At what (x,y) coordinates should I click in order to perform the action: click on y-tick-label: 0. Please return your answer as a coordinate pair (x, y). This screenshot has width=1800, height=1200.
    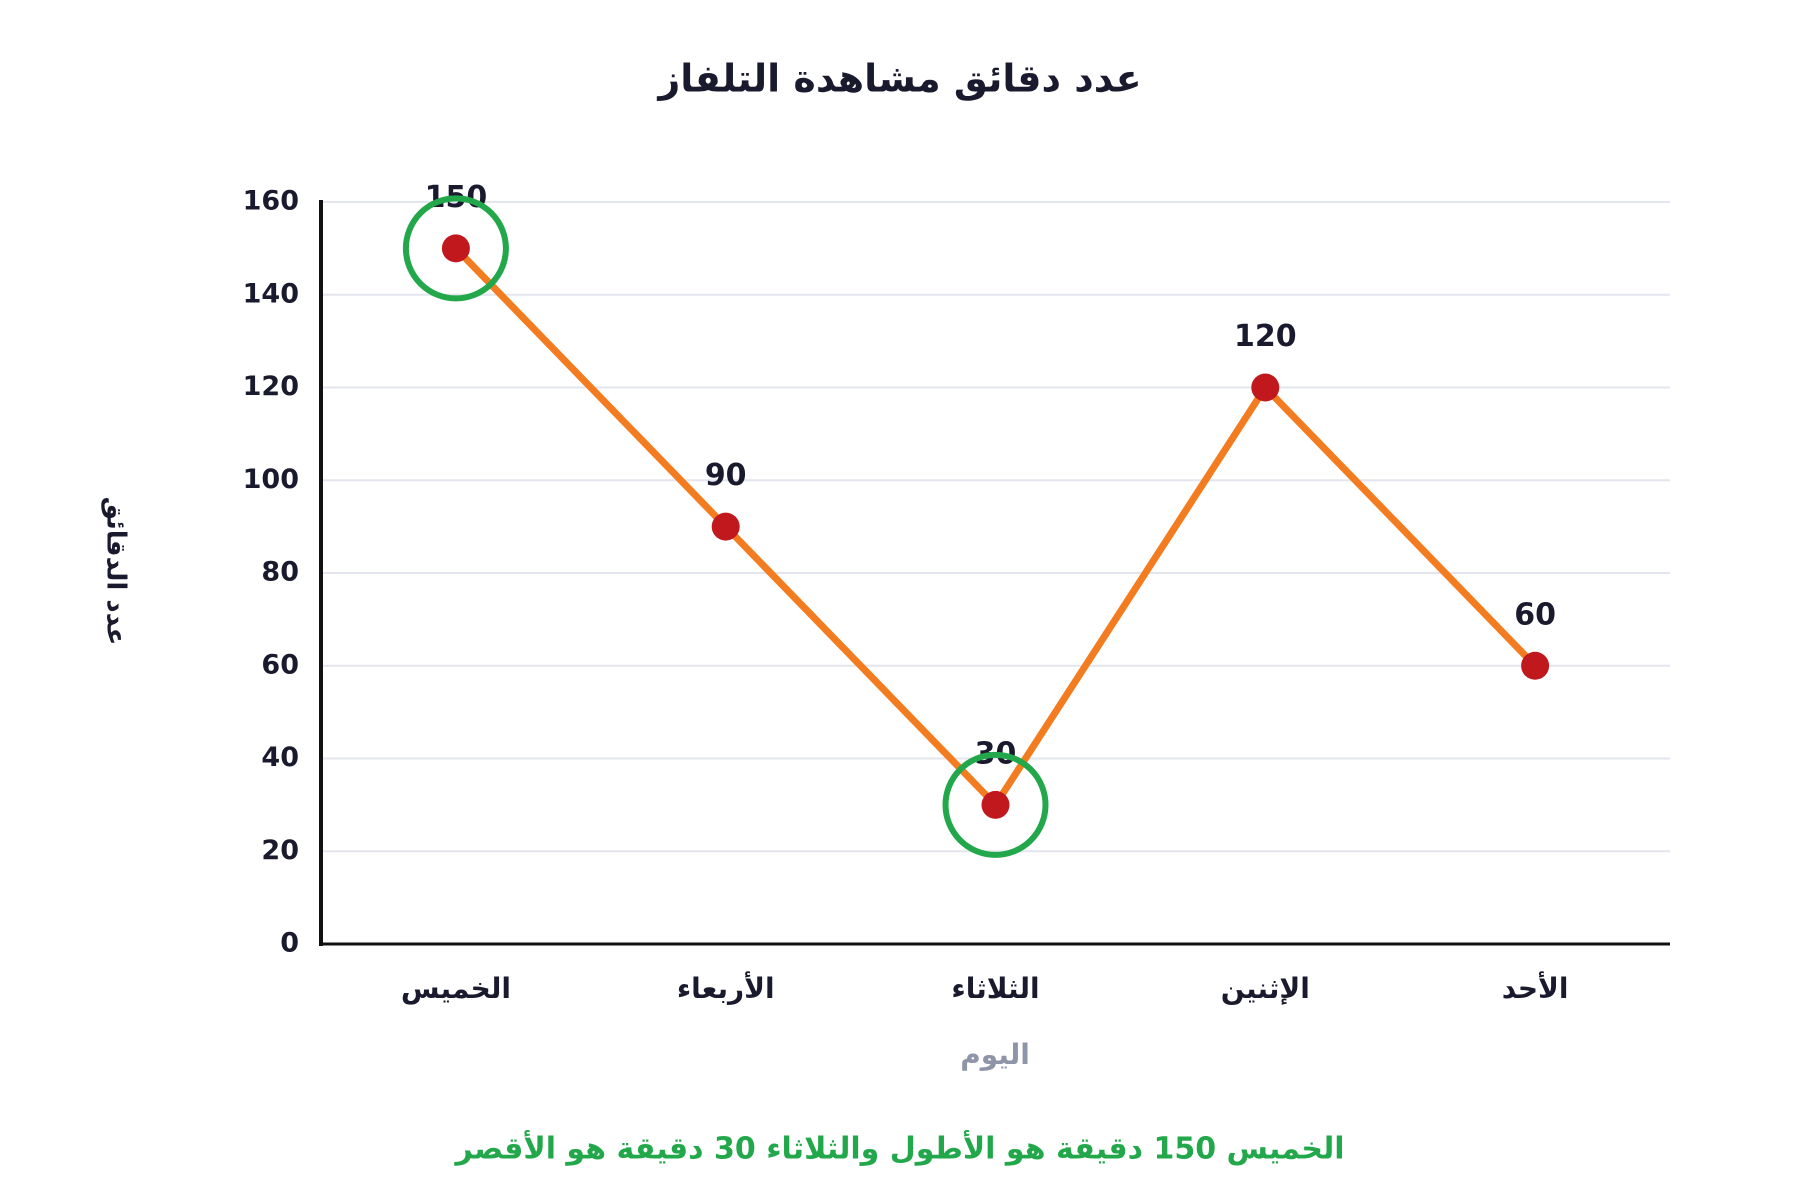
    Looking at the image, I should click on (289, 943).